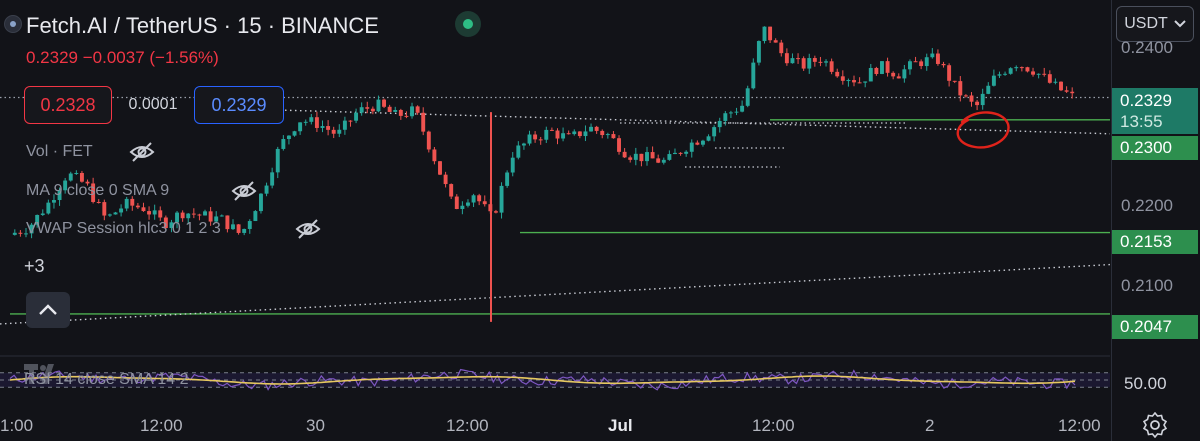 This screenshot has width=1200, height=441. Describe the element at coordinates (1146, 23) in the screenshot. I see `currency-label: USDT` at that location.